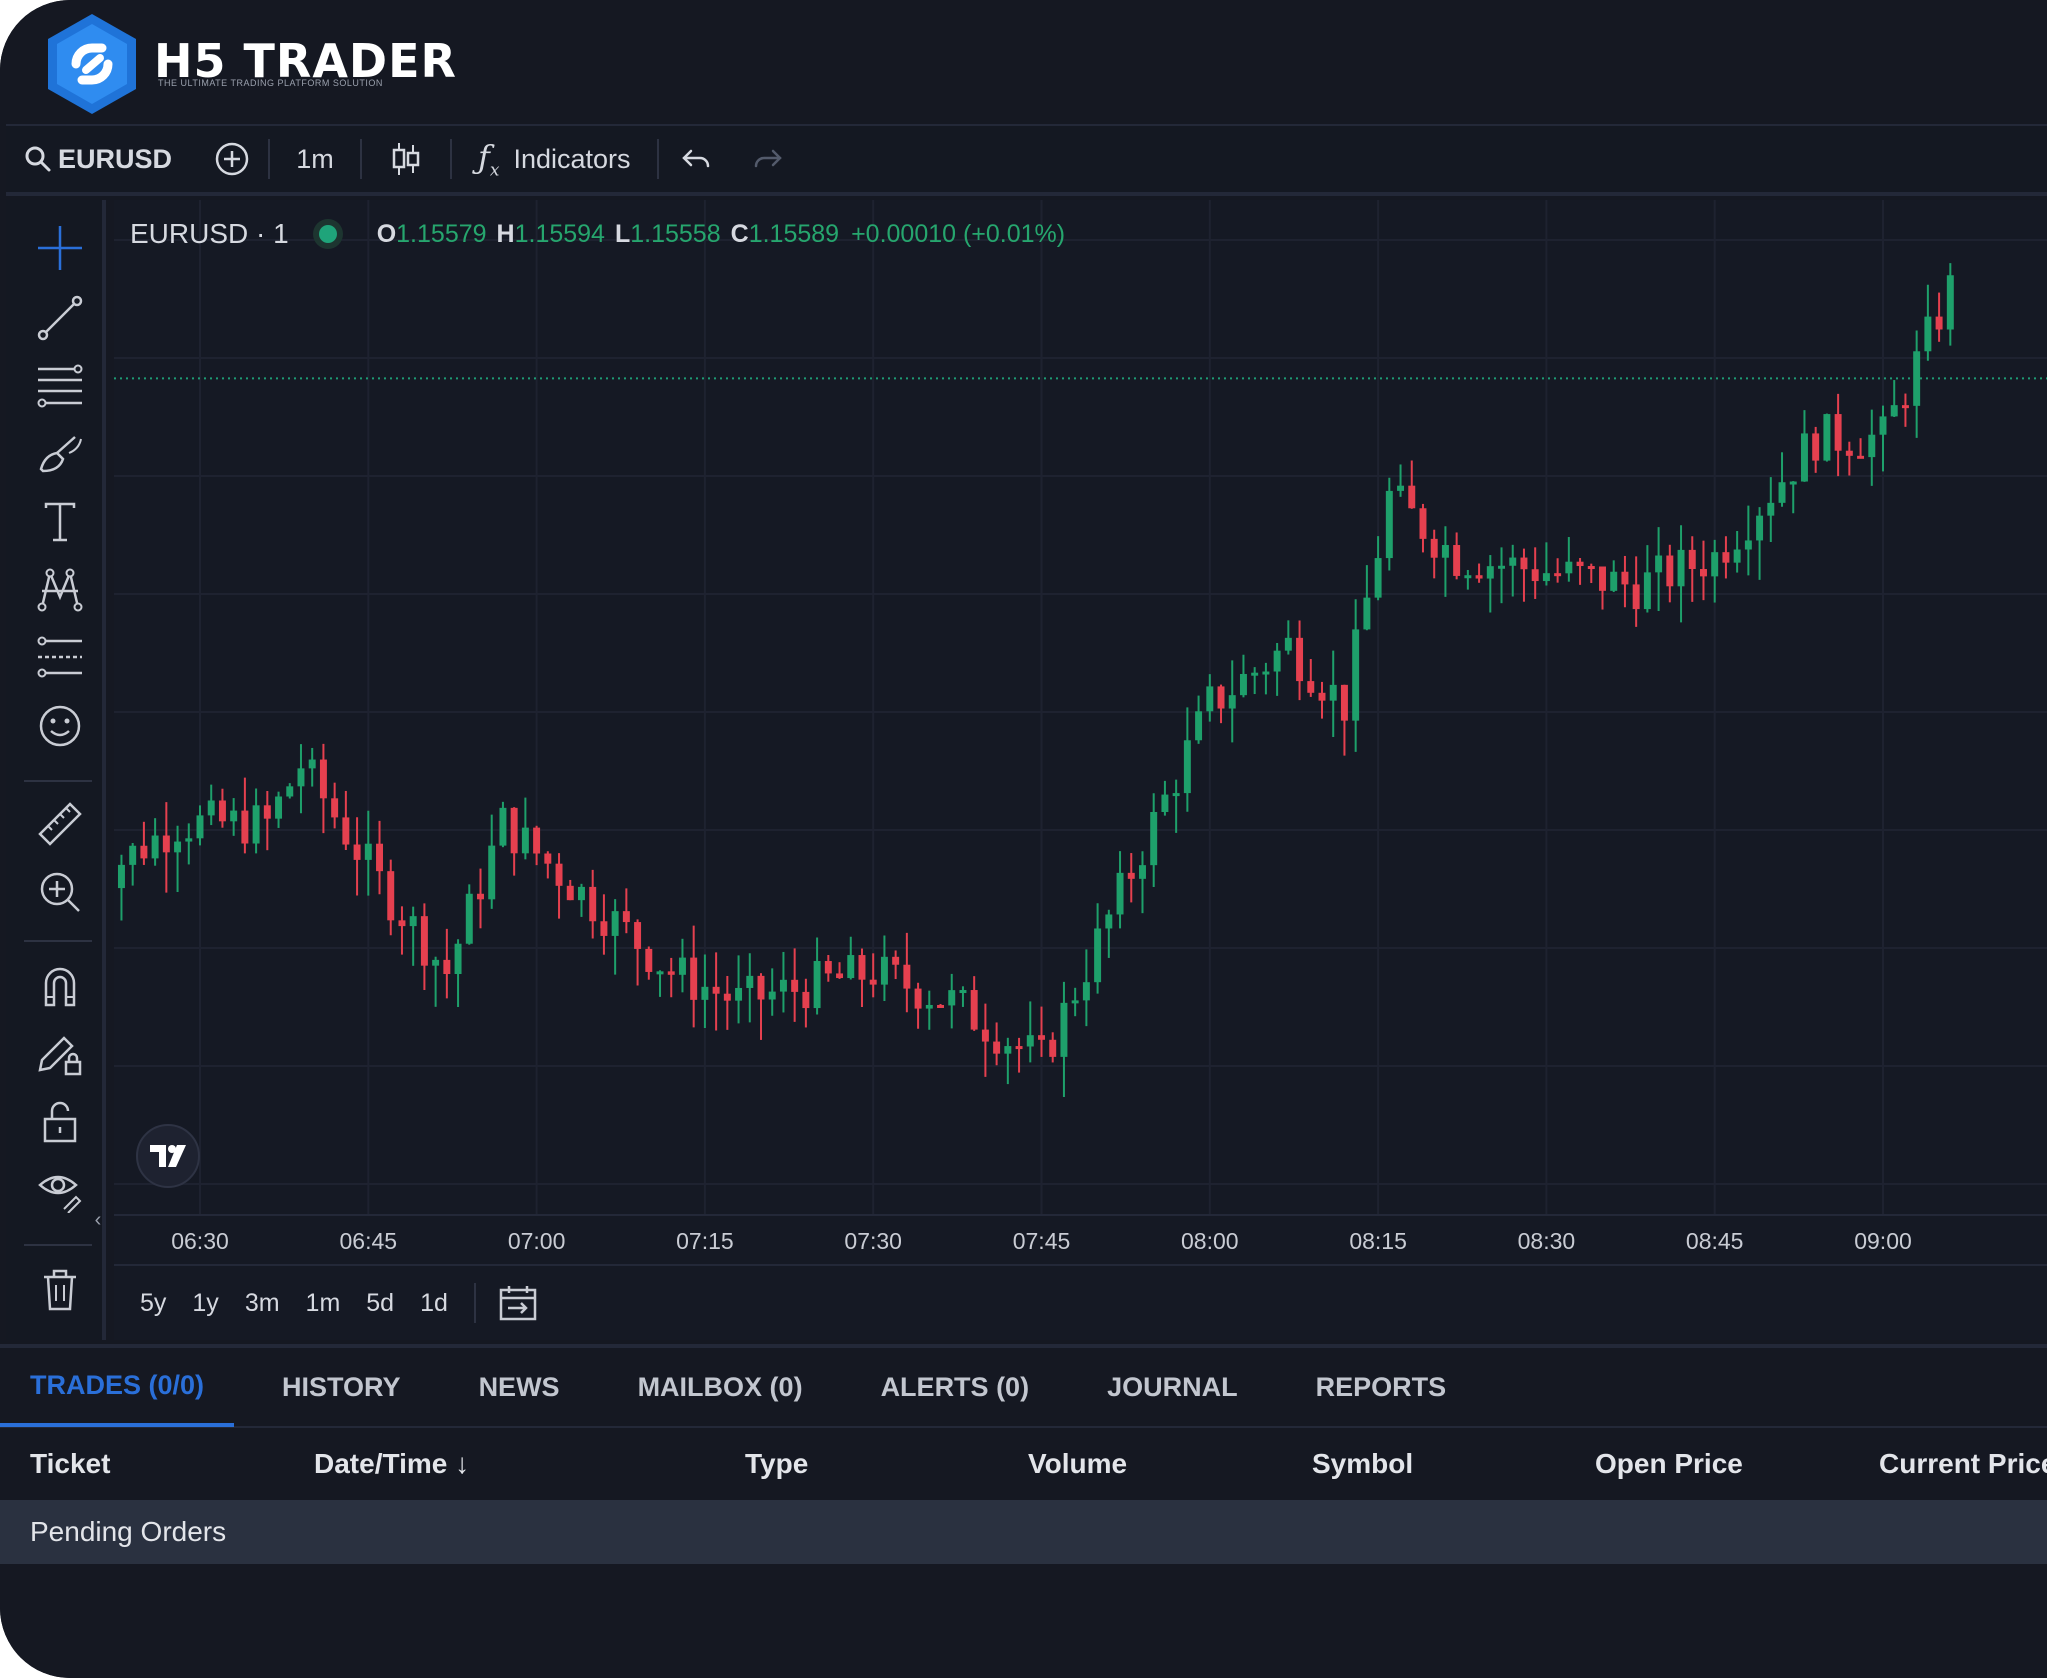  What do you see at coordinates (434, 1302) in the screenshot?
I see `range-1d: 1d` at bounding box center [434, 1302].